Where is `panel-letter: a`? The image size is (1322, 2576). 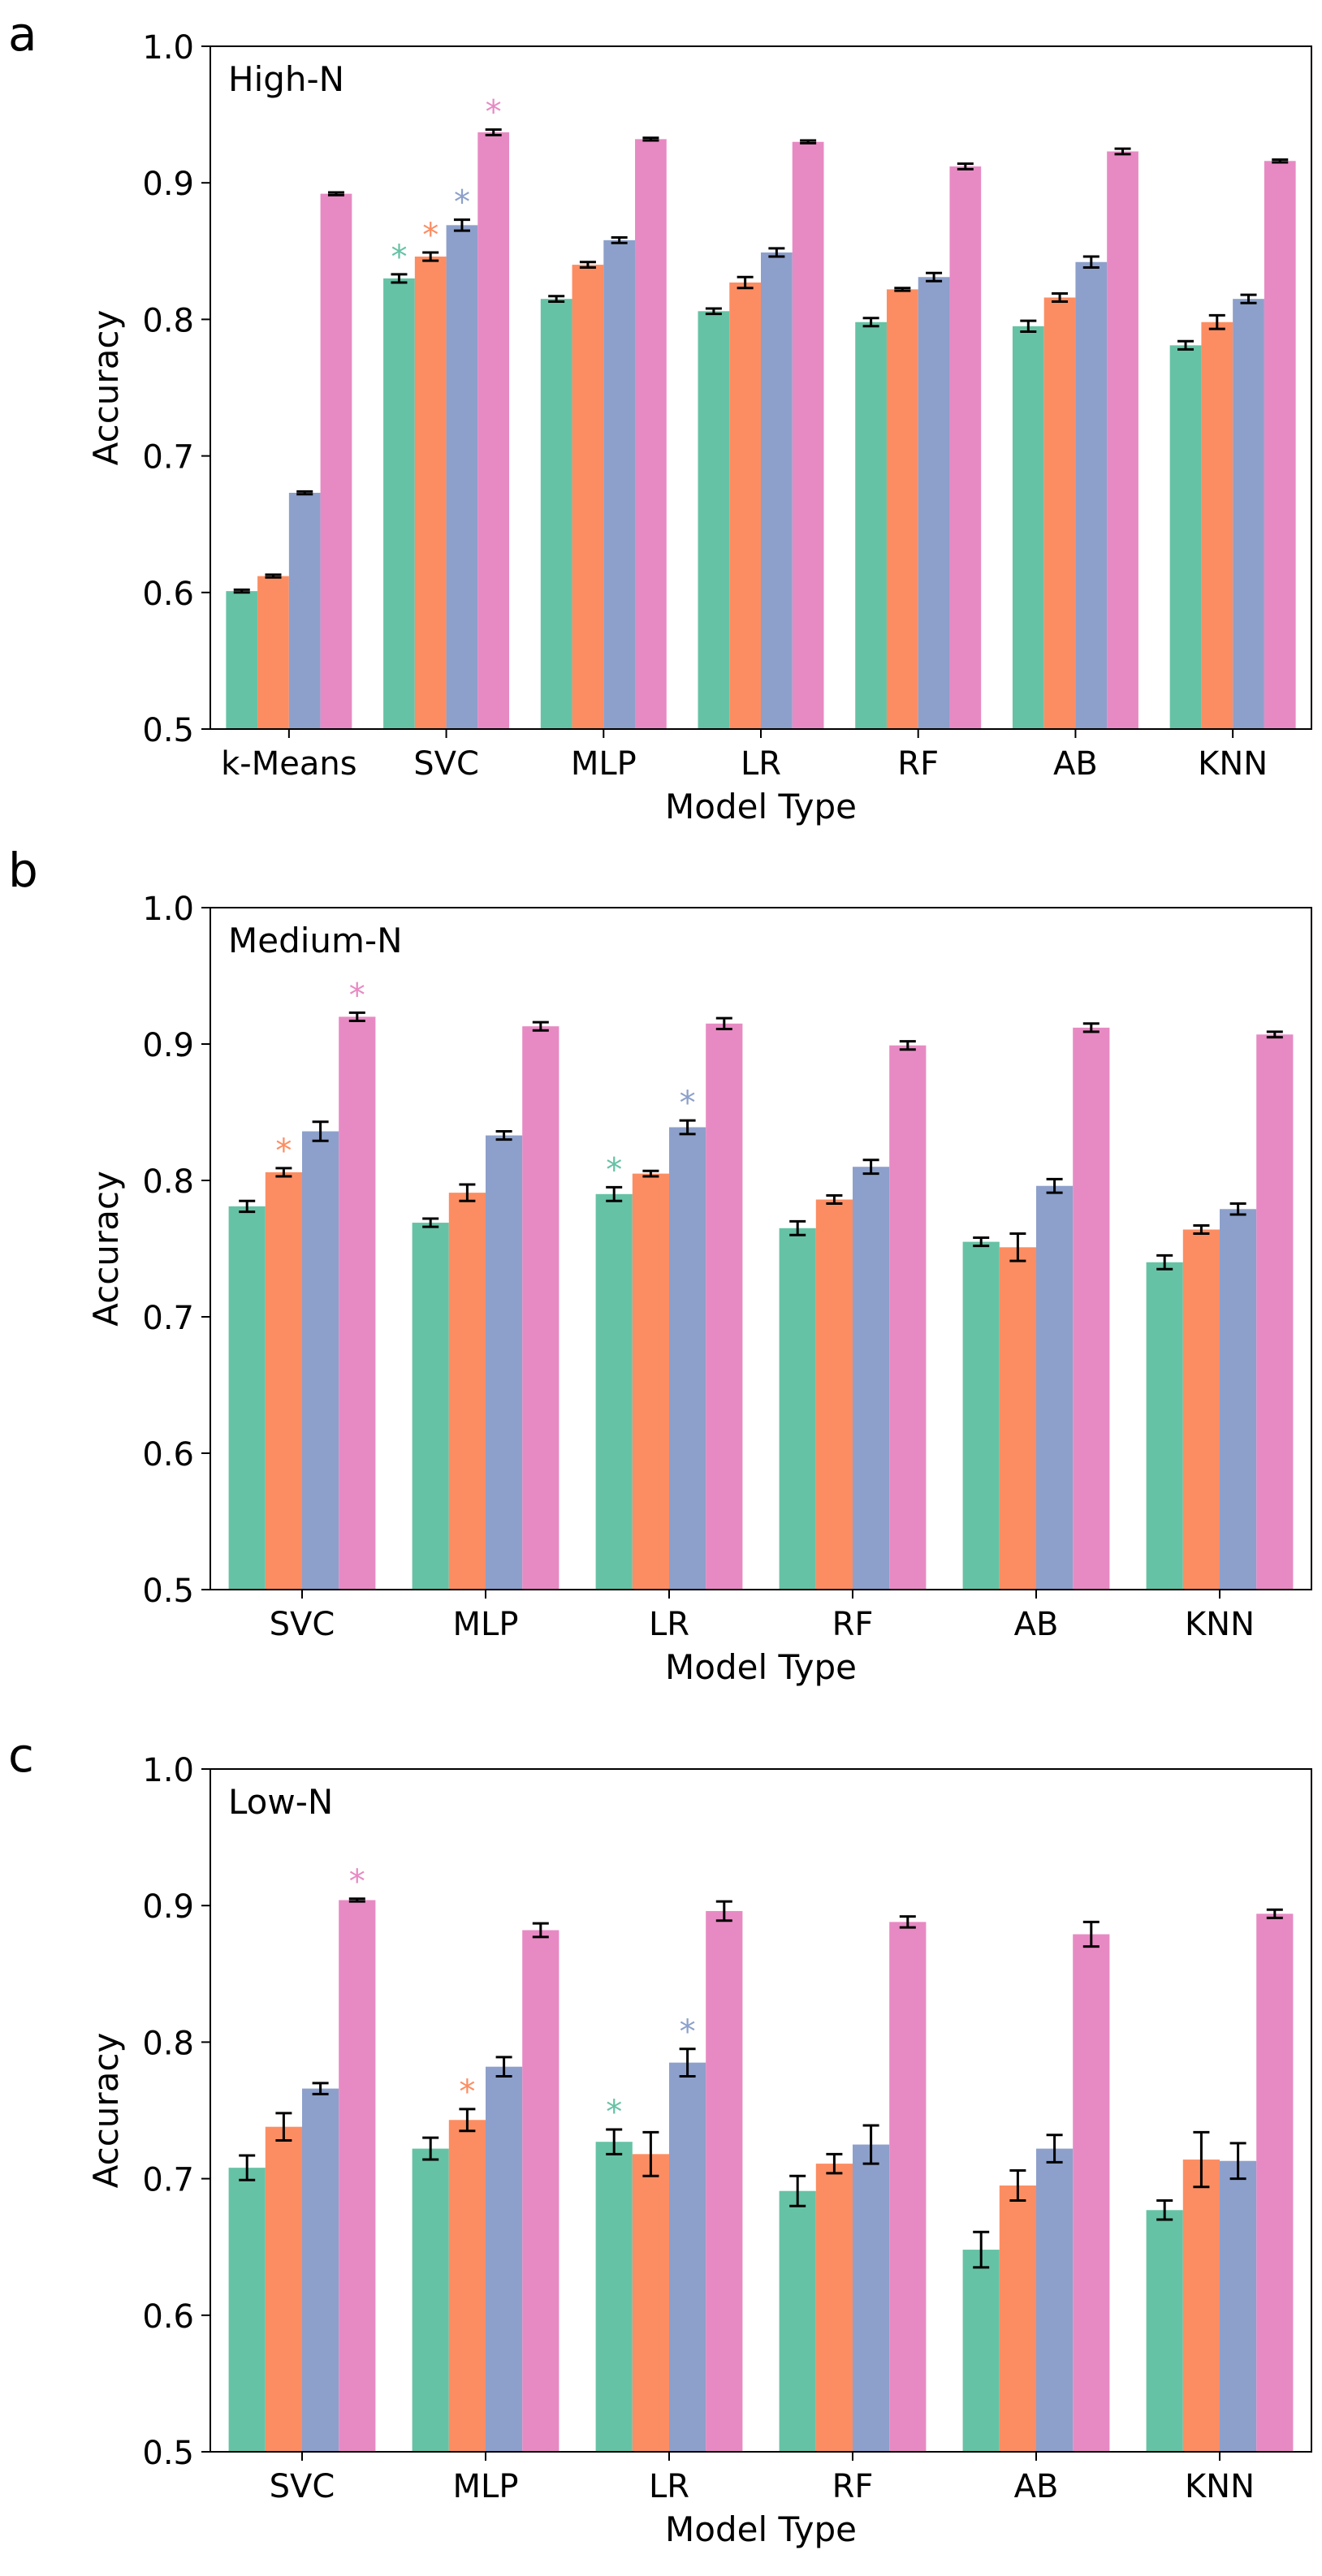 panel-letter: a is located at coordinates (22, 34).